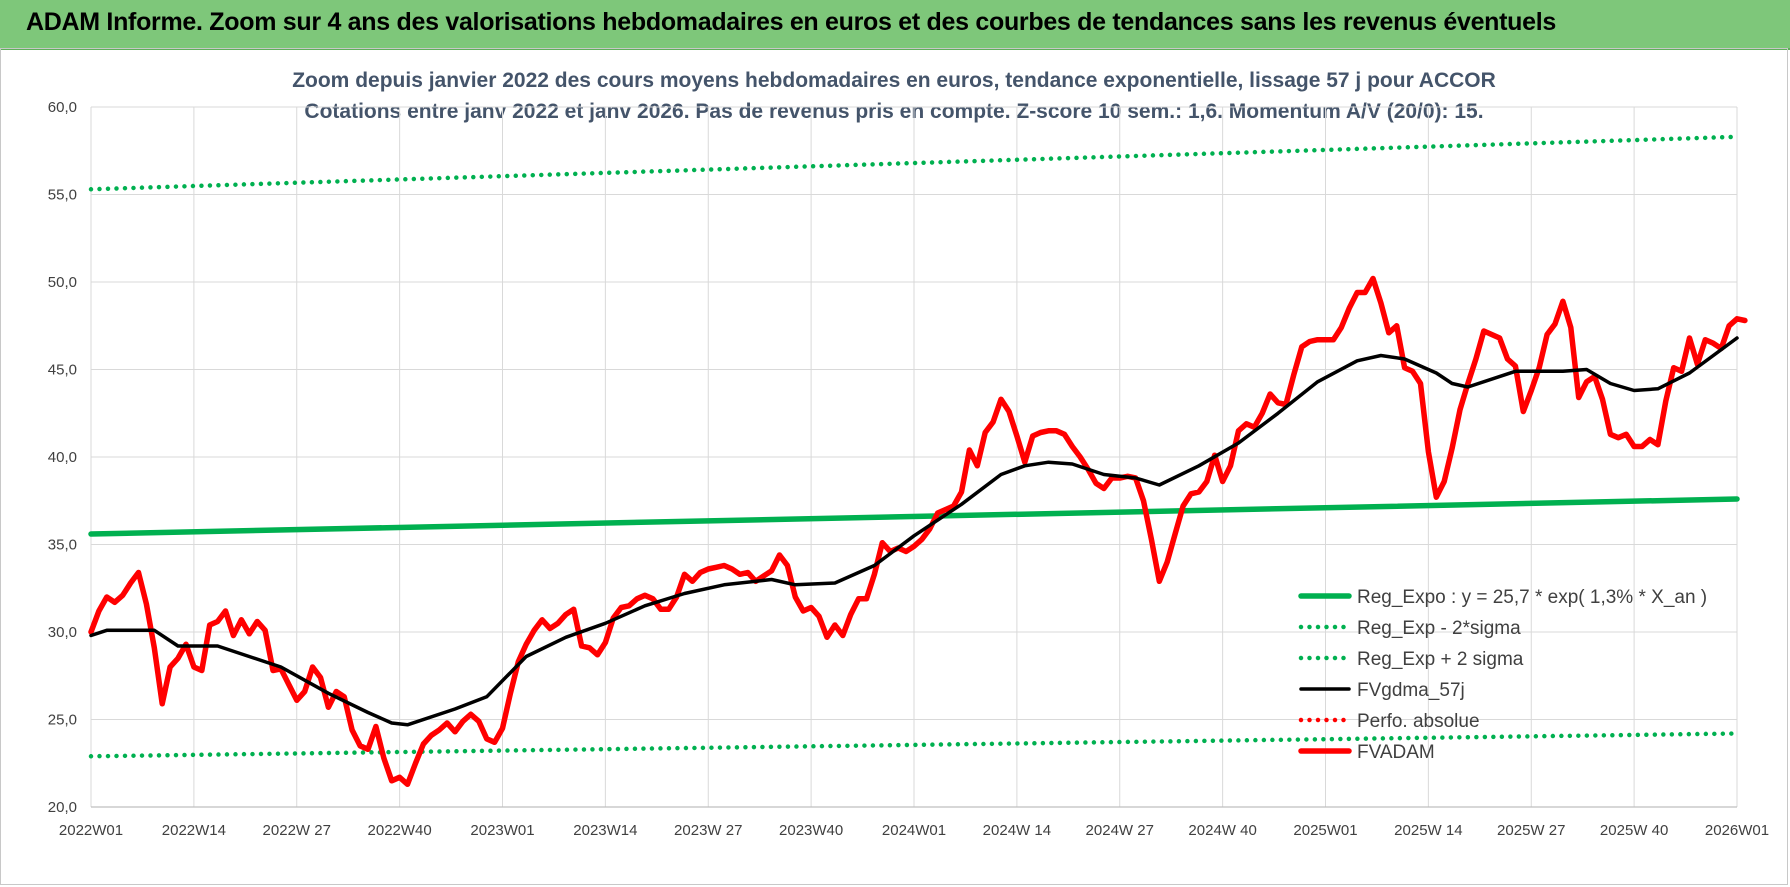 This screenshot has height=887, width=1790. I want to click on y-tick-label: 50,0, so click(62, 282).